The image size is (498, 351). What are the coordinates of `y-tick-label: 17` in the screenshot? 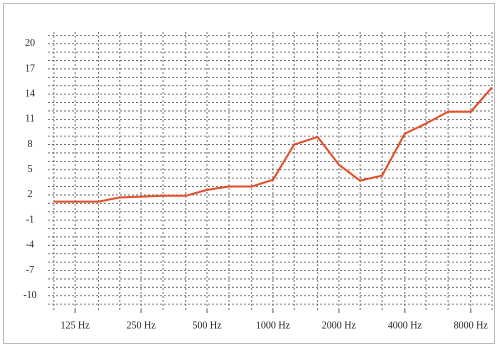 It's located at (30, 68).